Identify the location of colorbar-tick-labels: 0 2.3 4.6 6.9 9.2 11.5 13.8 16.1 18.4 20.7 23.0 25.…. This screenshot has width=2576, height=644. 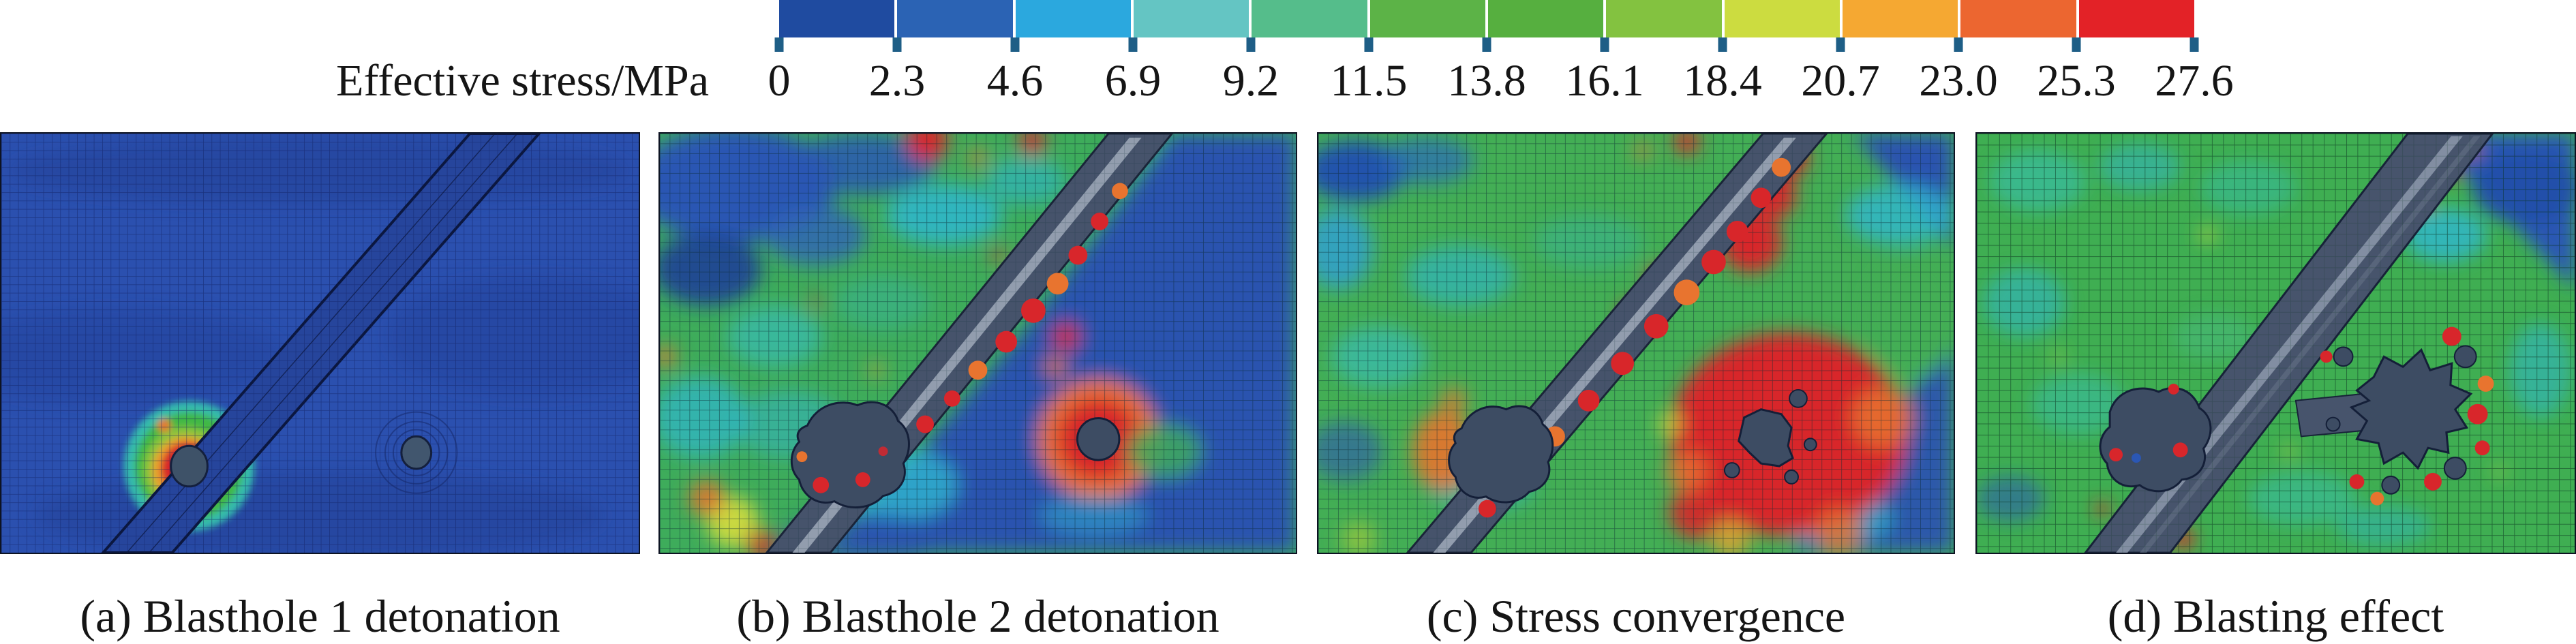
(1501, 82).